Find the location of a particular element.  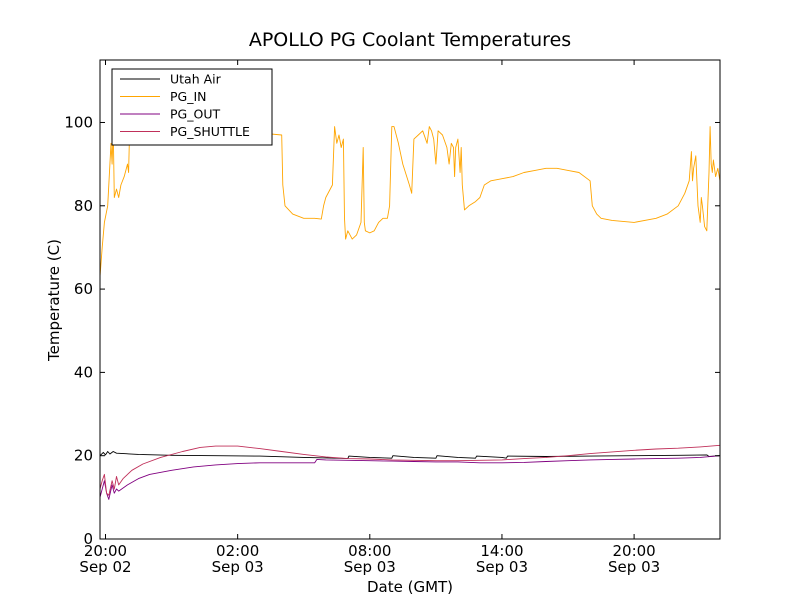

x-tick-label-time: 14:00 is located at coordinates (501, 551).